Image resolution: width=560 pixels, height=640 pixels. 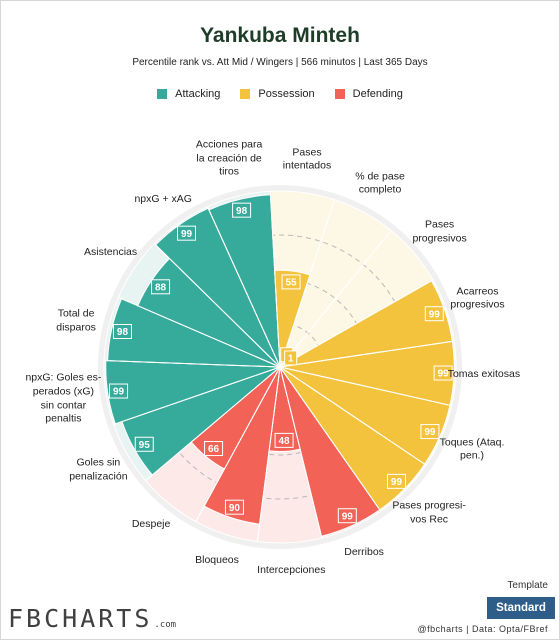 I want to click on legend-item-possession: Possession, so click(x=277, y=94).